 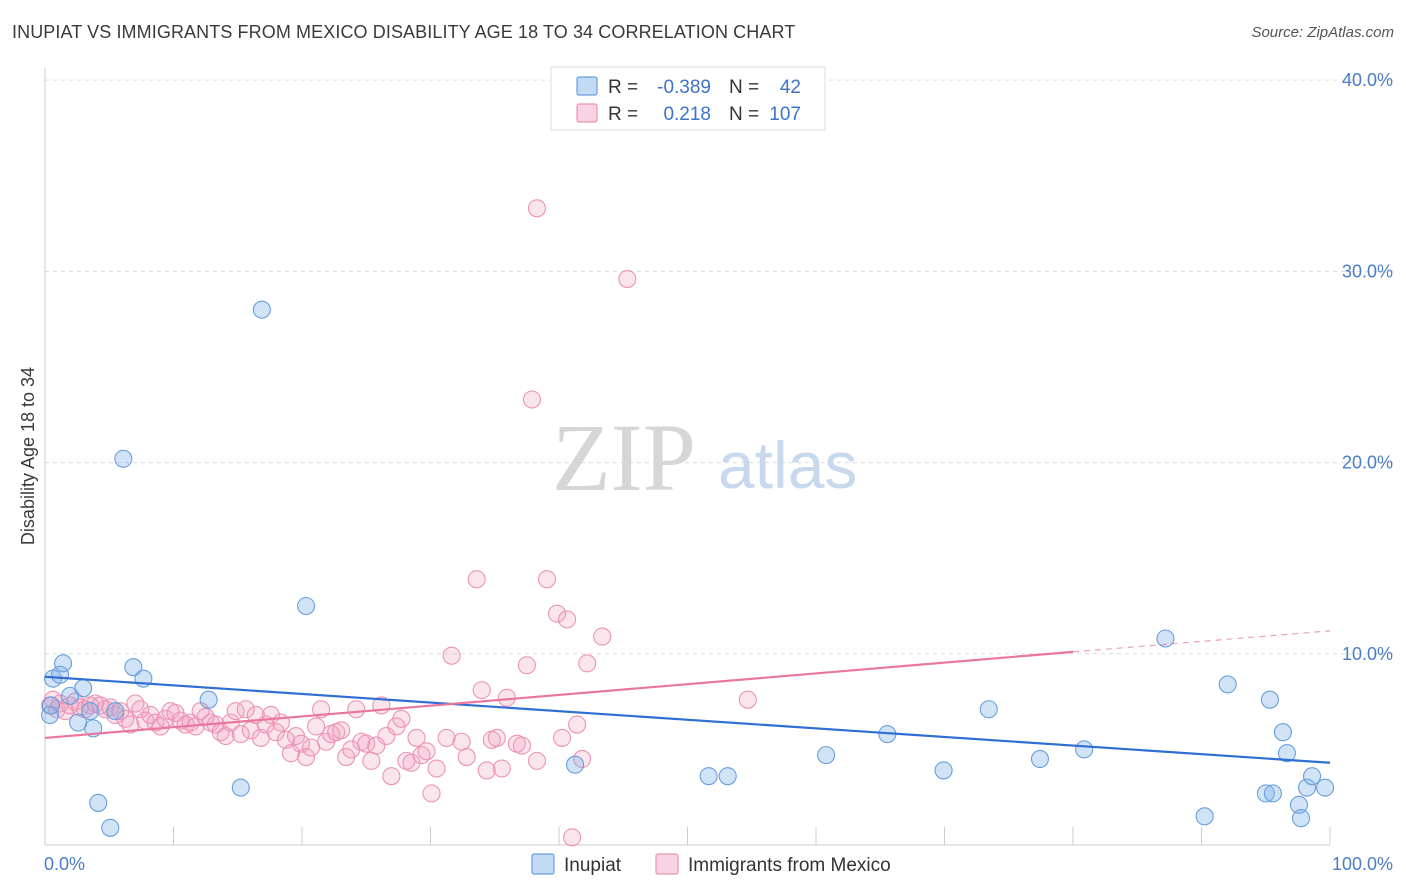 What do you see at coordinates (587, 113) in the screenshot?
I see `legend-swatch-mexico` at bounding box center [587, 113].